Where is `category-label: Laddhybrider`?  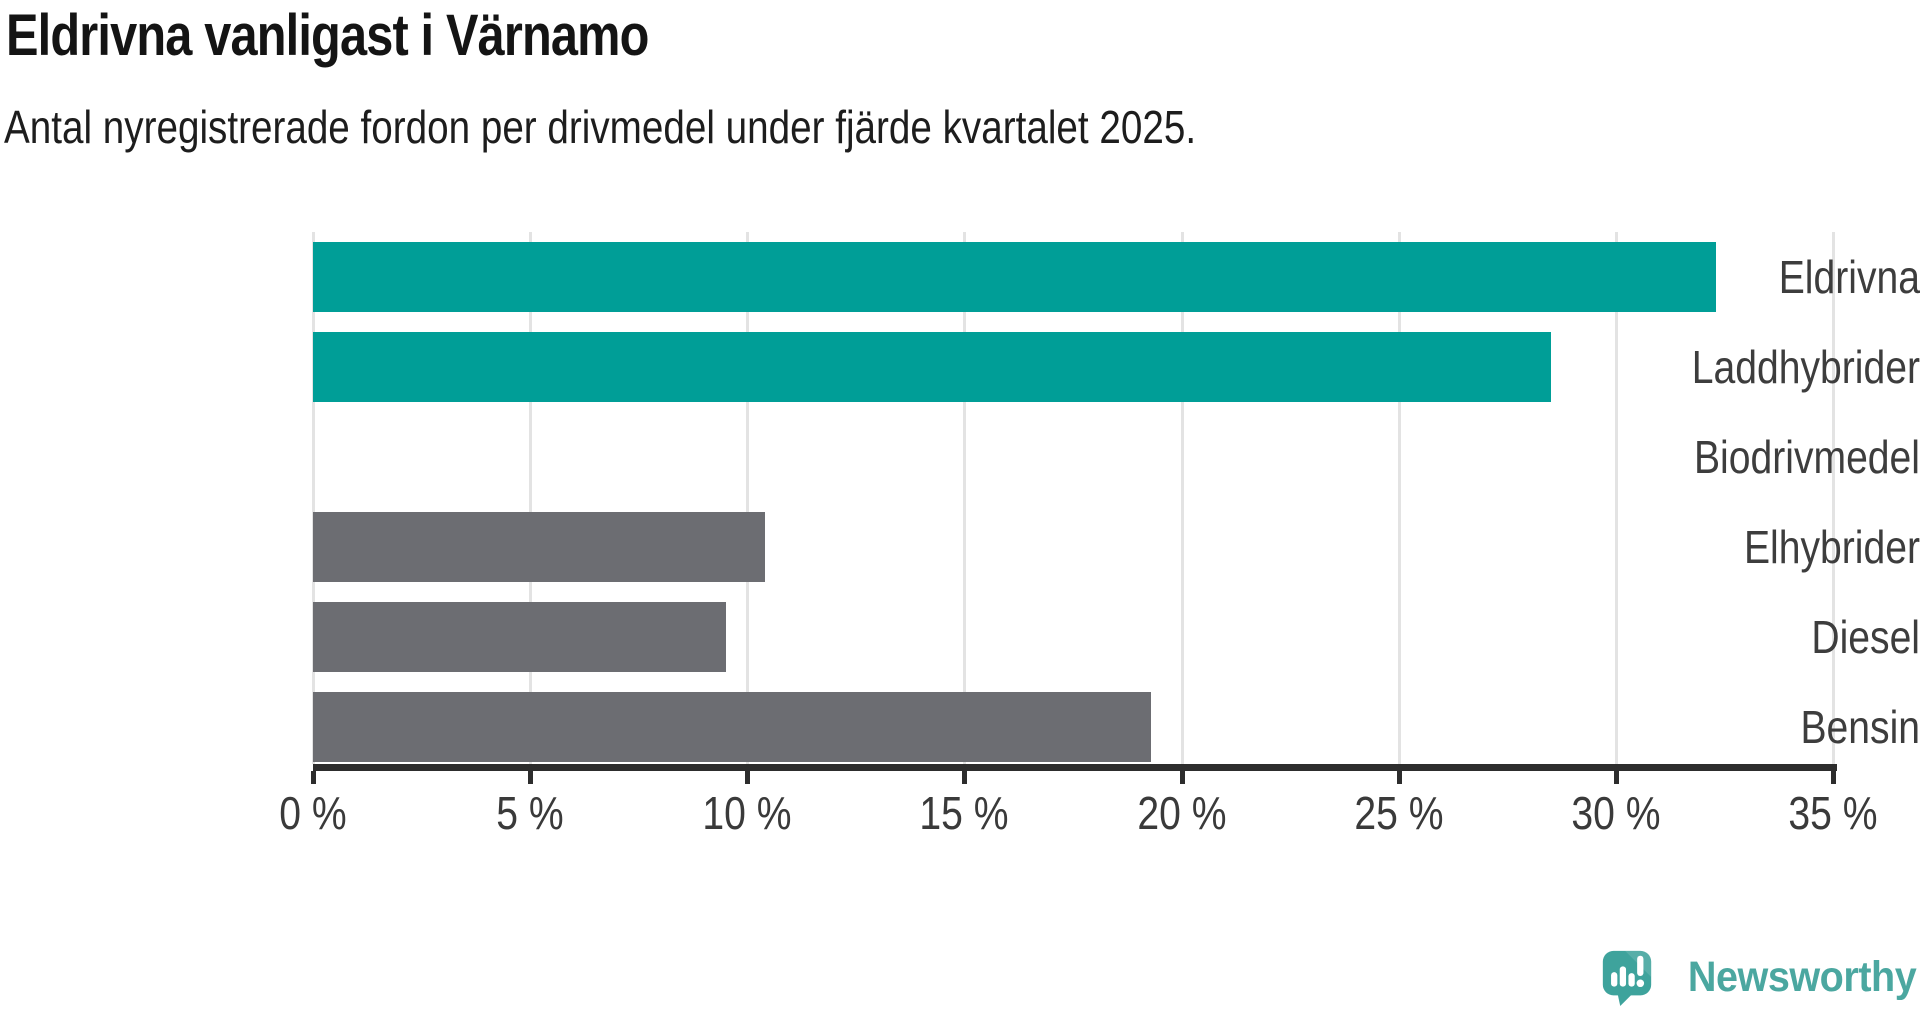 category-label: Laddhybrider is located at coordinates (1805, 367).